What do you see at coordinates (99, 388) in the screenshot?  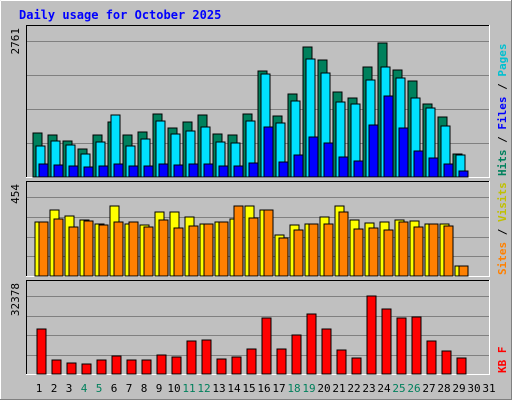 I see `x-tick-label-day-5: 5` at bounding box center [99, 388].